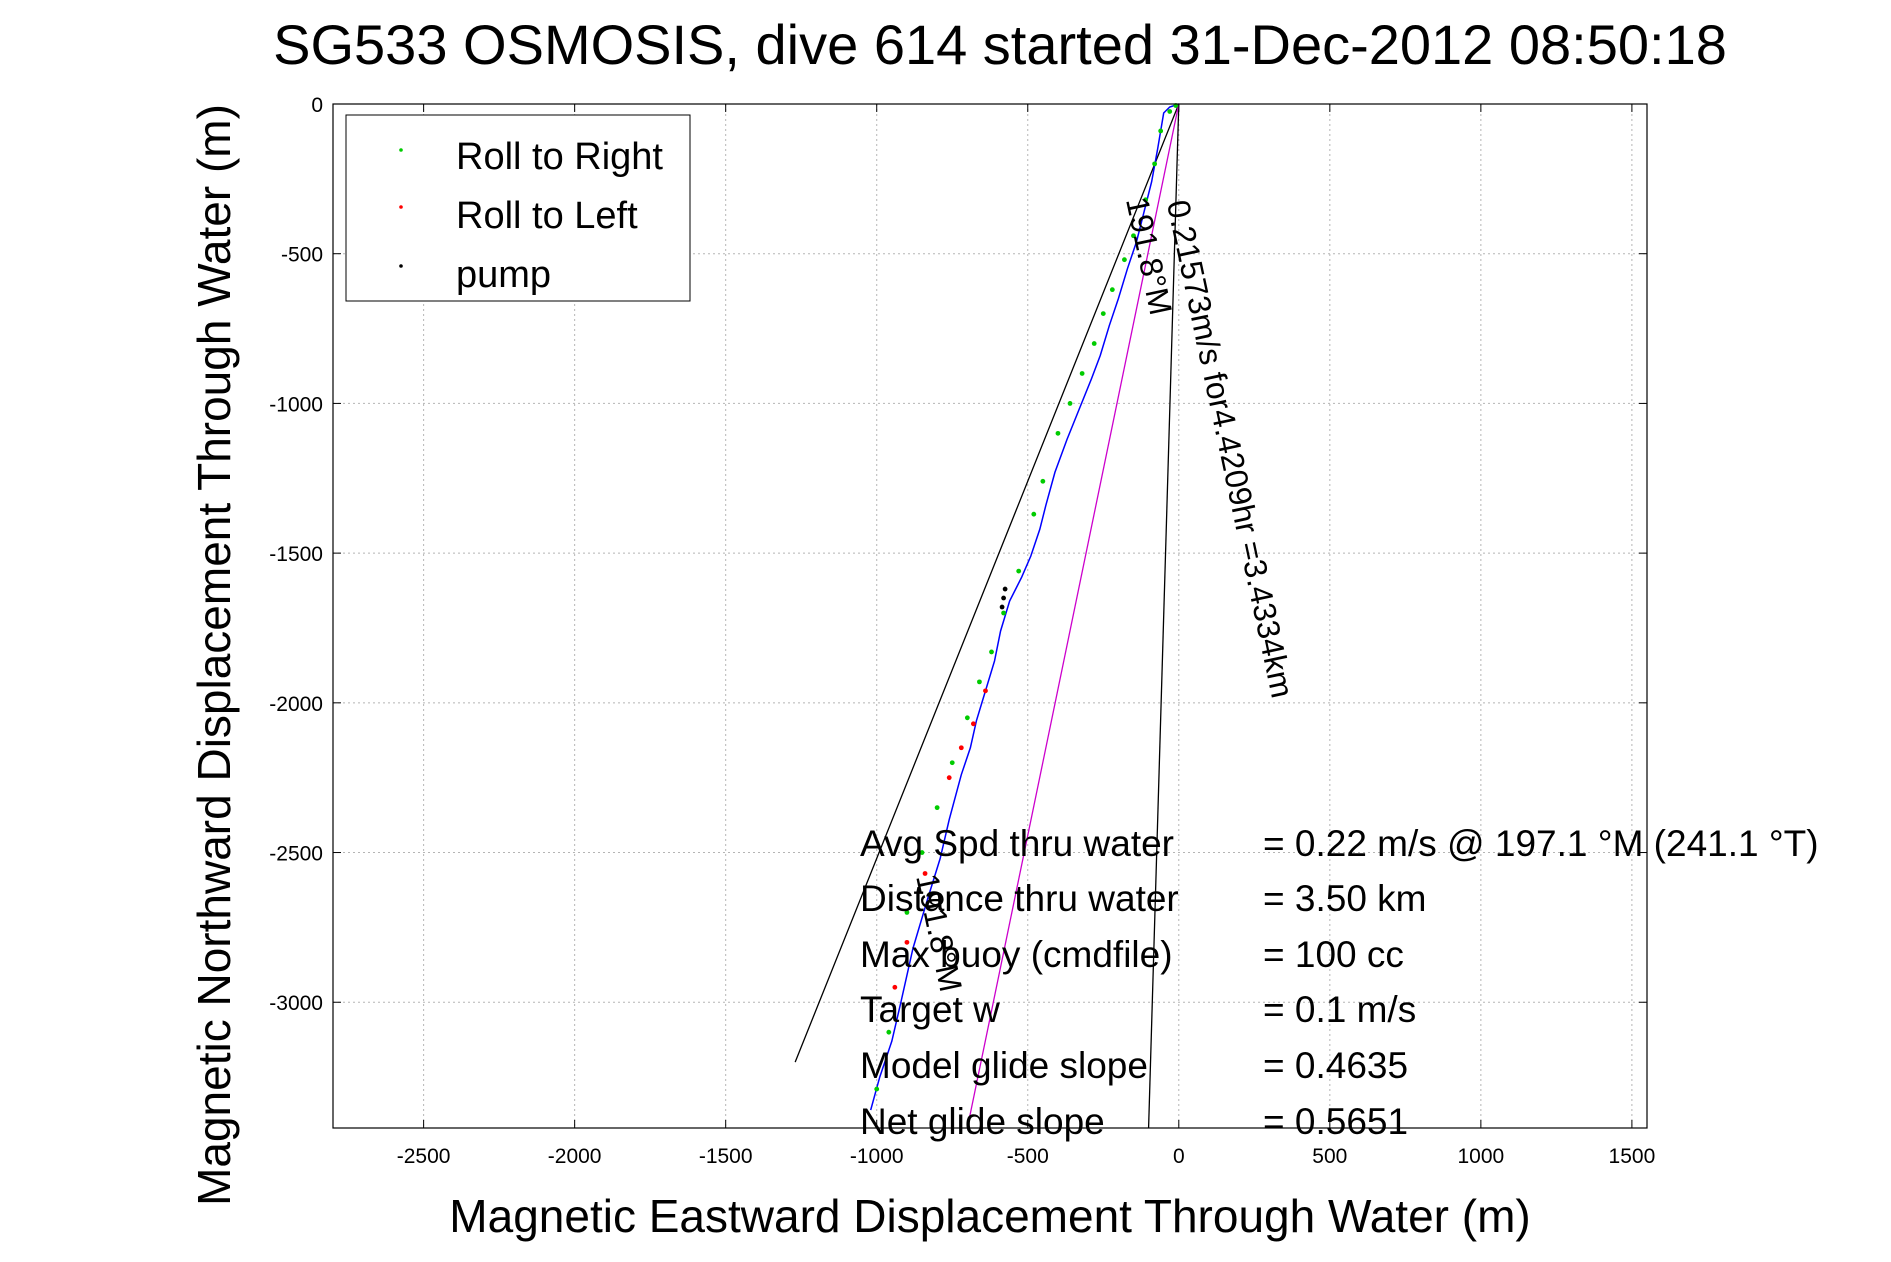 The image size is (1891, 1262). What do you see at coordinates (575, 1156) in the screenshot?
I see `x-tick-label: -2000` at bounding box center [575, 1156].